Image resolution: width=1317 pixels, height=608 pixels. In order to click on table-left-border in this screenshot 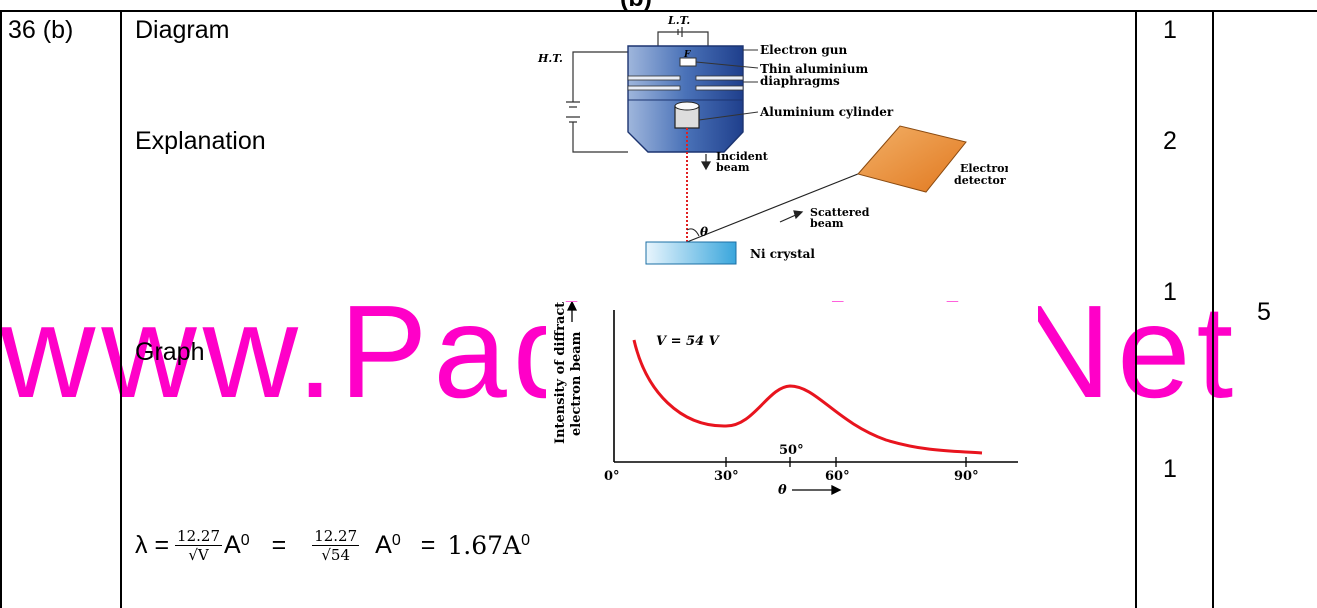, I will do `click(1, 309)`.